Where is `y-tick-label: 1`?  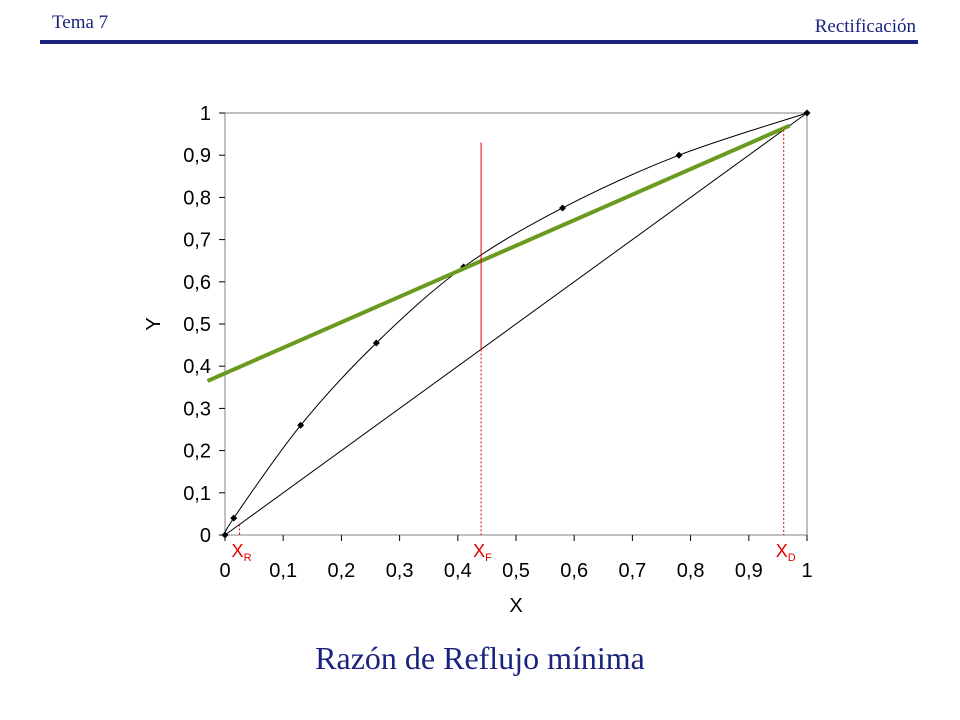 y-tick-label: 1 is located at coordinates (205, 114).